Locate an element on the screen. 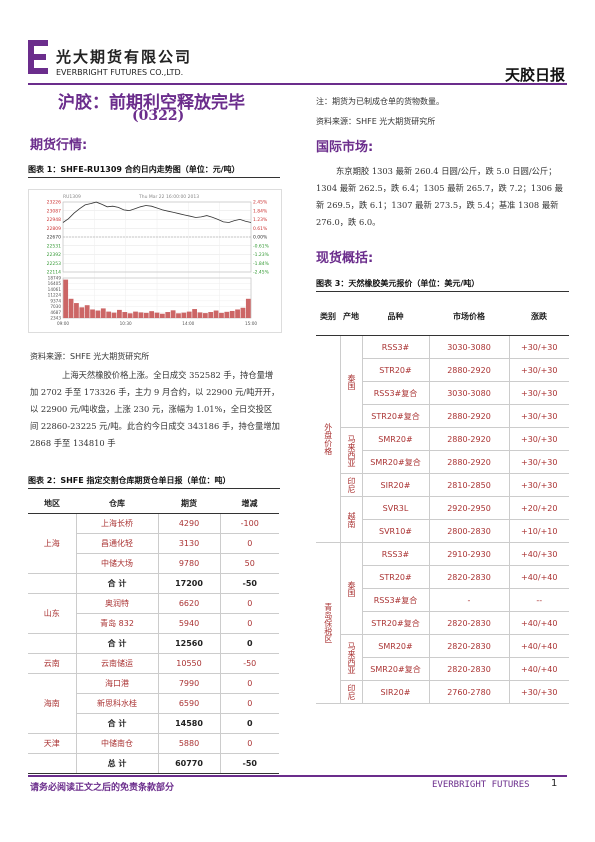 Image resolution: width=595 pixels, height=842 pixels. region-cell: 上海 is located at coordinates (52, 543).